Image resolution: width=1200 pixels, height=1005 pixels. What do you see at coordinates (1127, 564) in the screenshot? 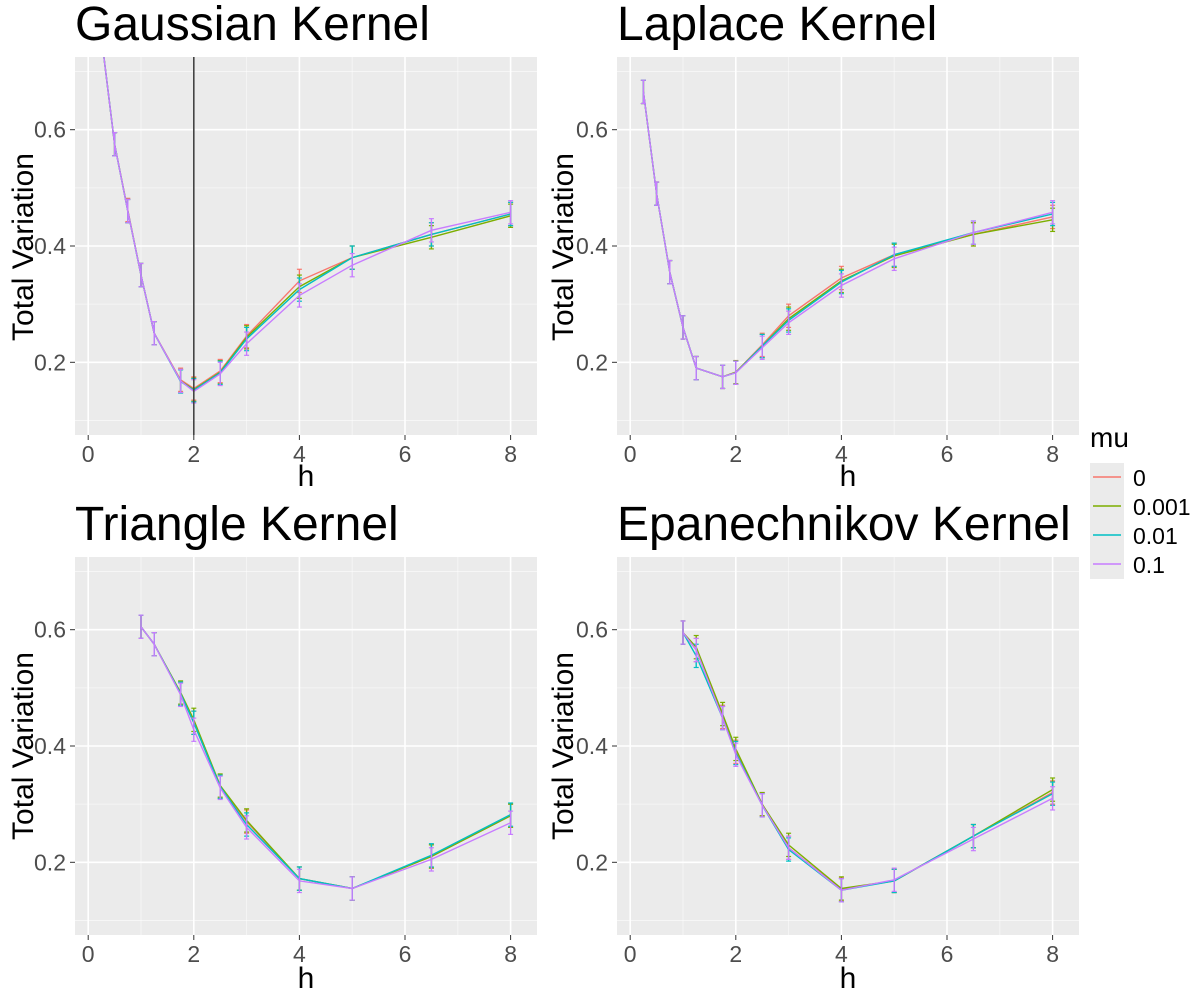
I see `legend-item: 0.1` at bounding box center [1127, 564].